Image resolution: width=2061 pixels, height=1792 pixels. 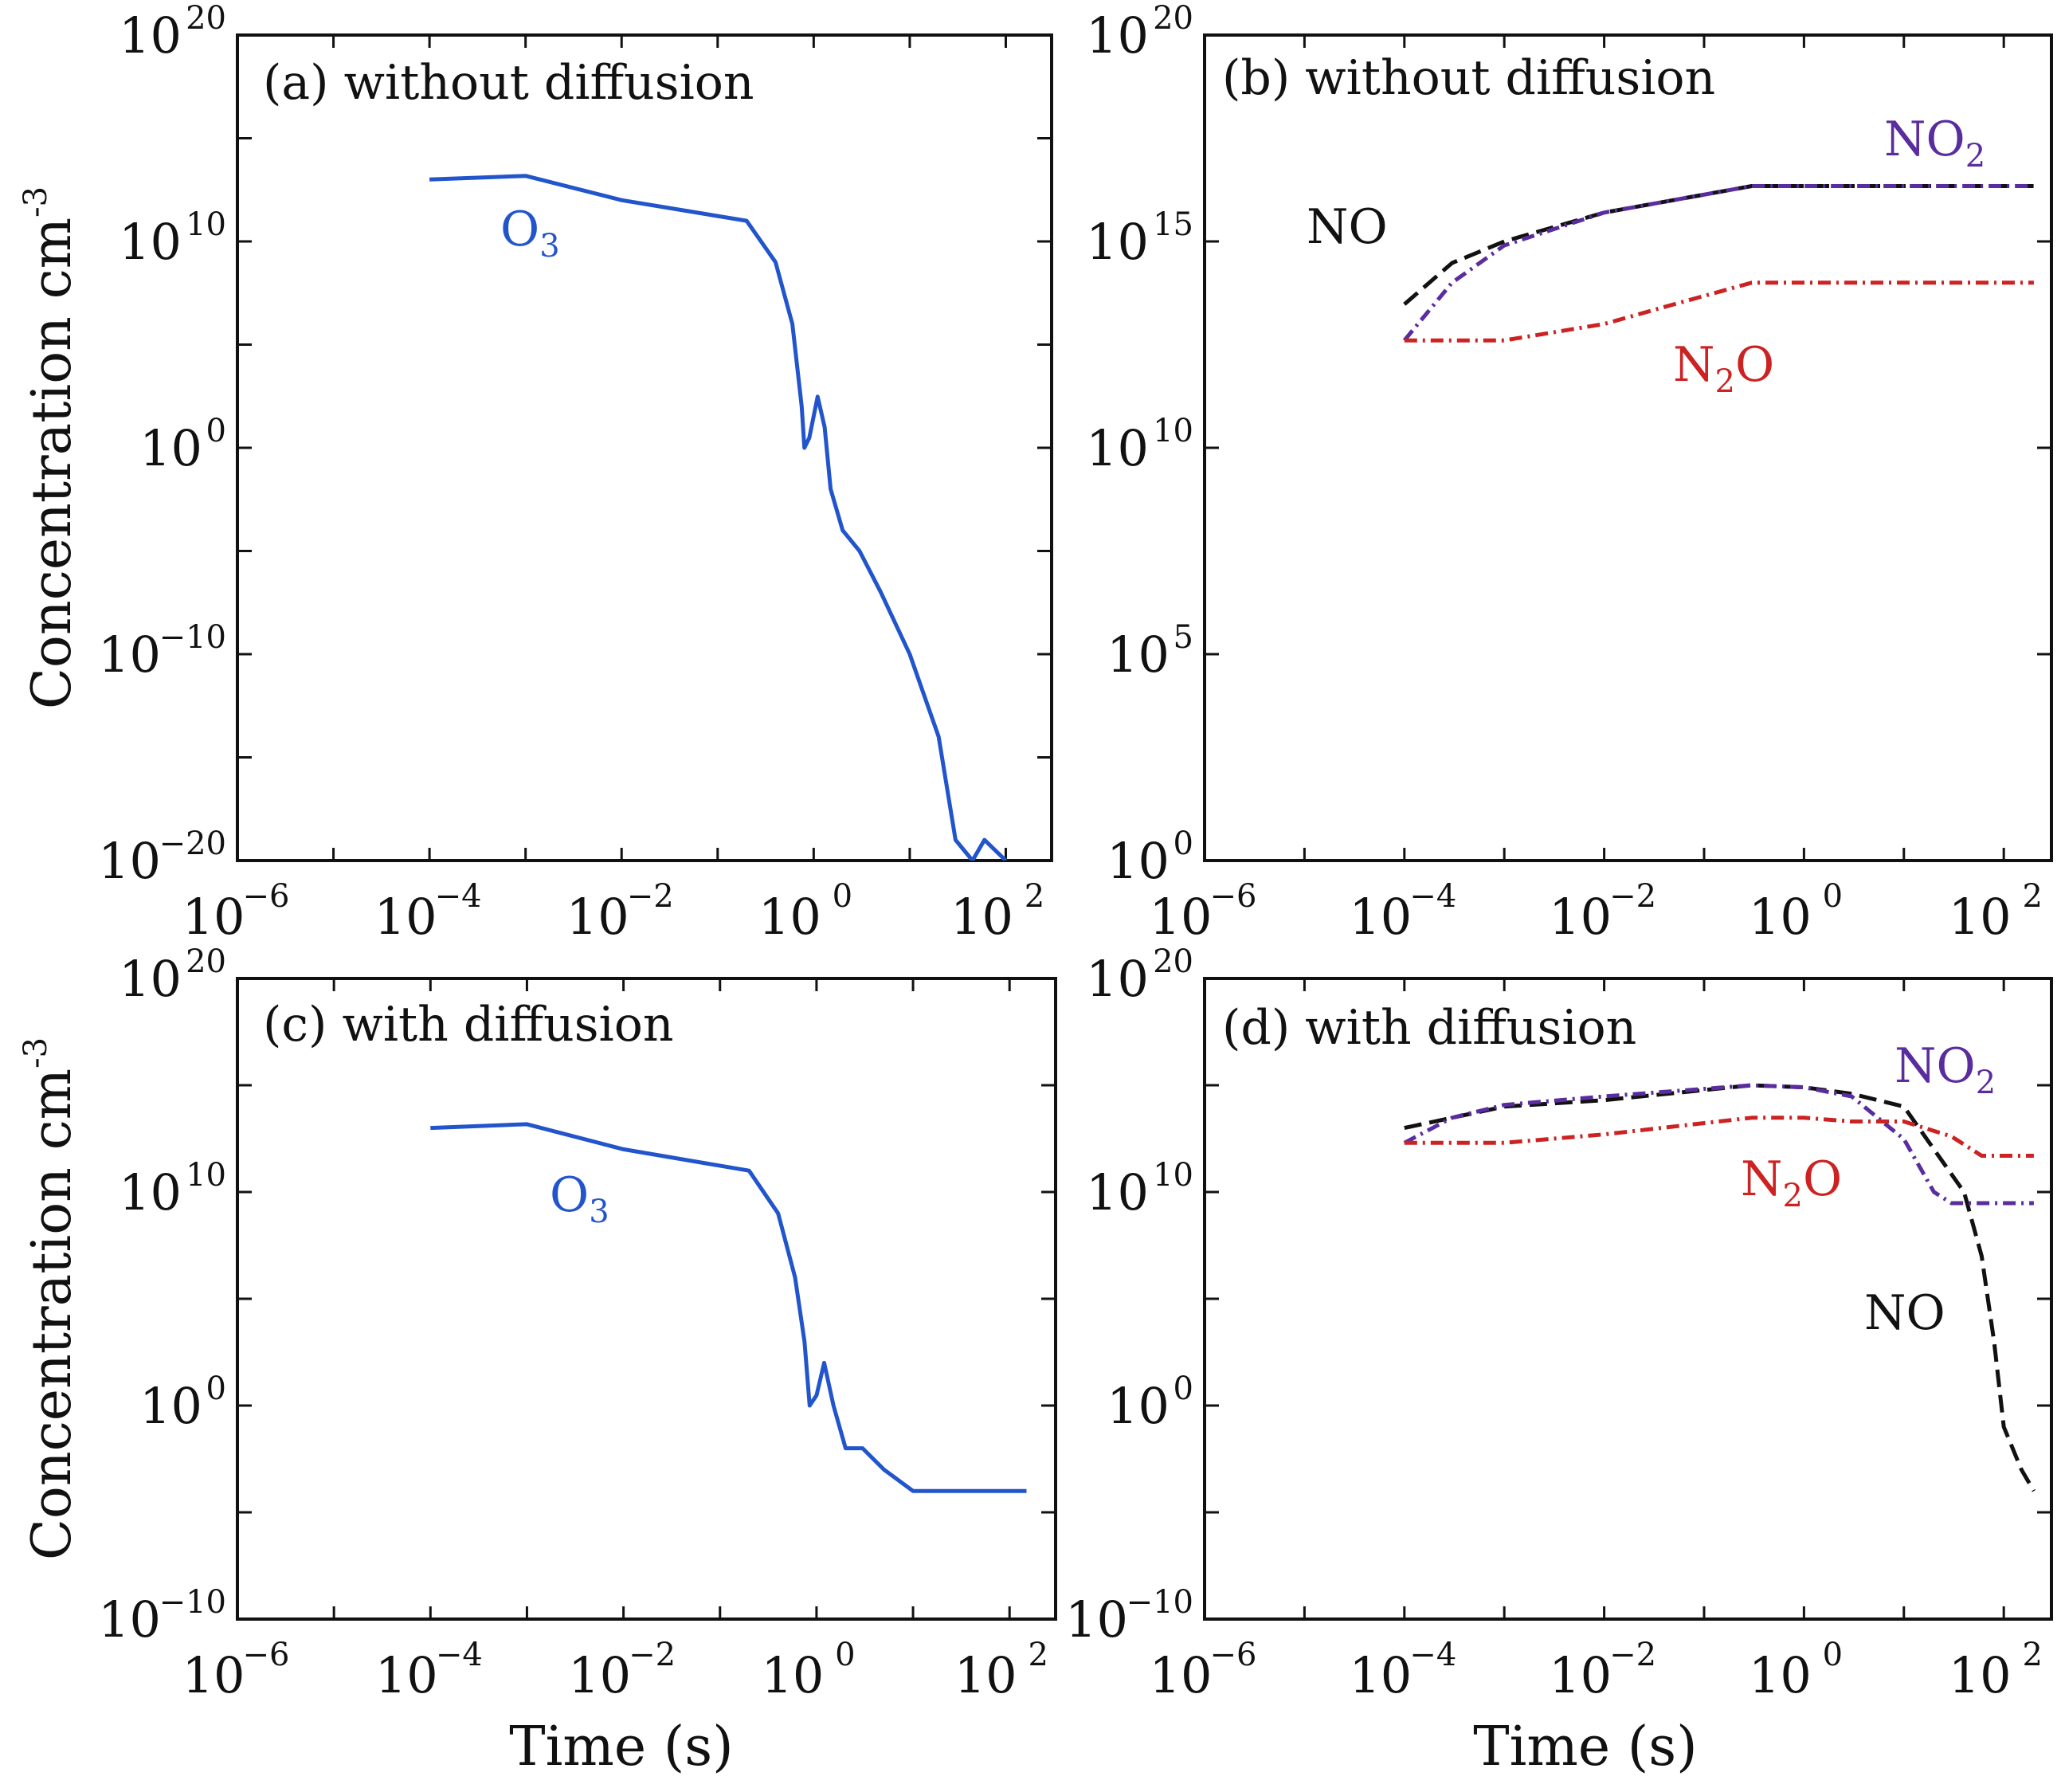 What do you see at coordinates (468, 1025) in the screenshot?
I see `panel-title: (c) with diffusion` at bounding box center [468, 1025].